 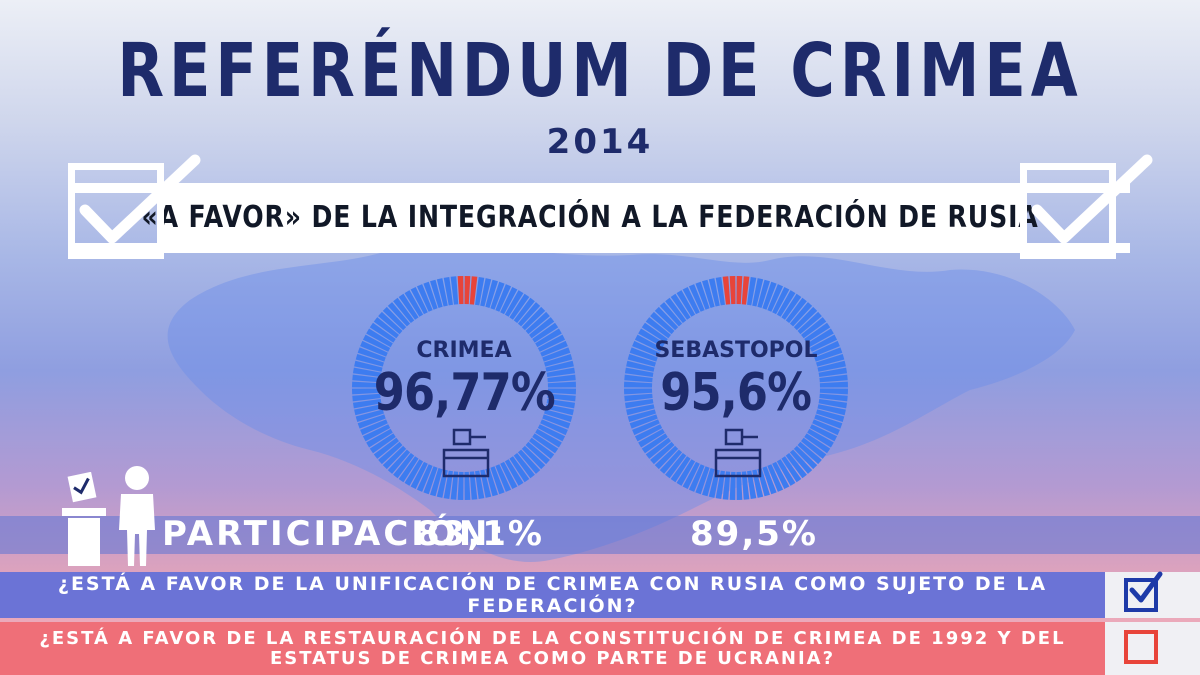 What do you see at coordinates (738, 453) in the screenshot?
I see `ballot-box-icon` at bounding box center [738, 453].